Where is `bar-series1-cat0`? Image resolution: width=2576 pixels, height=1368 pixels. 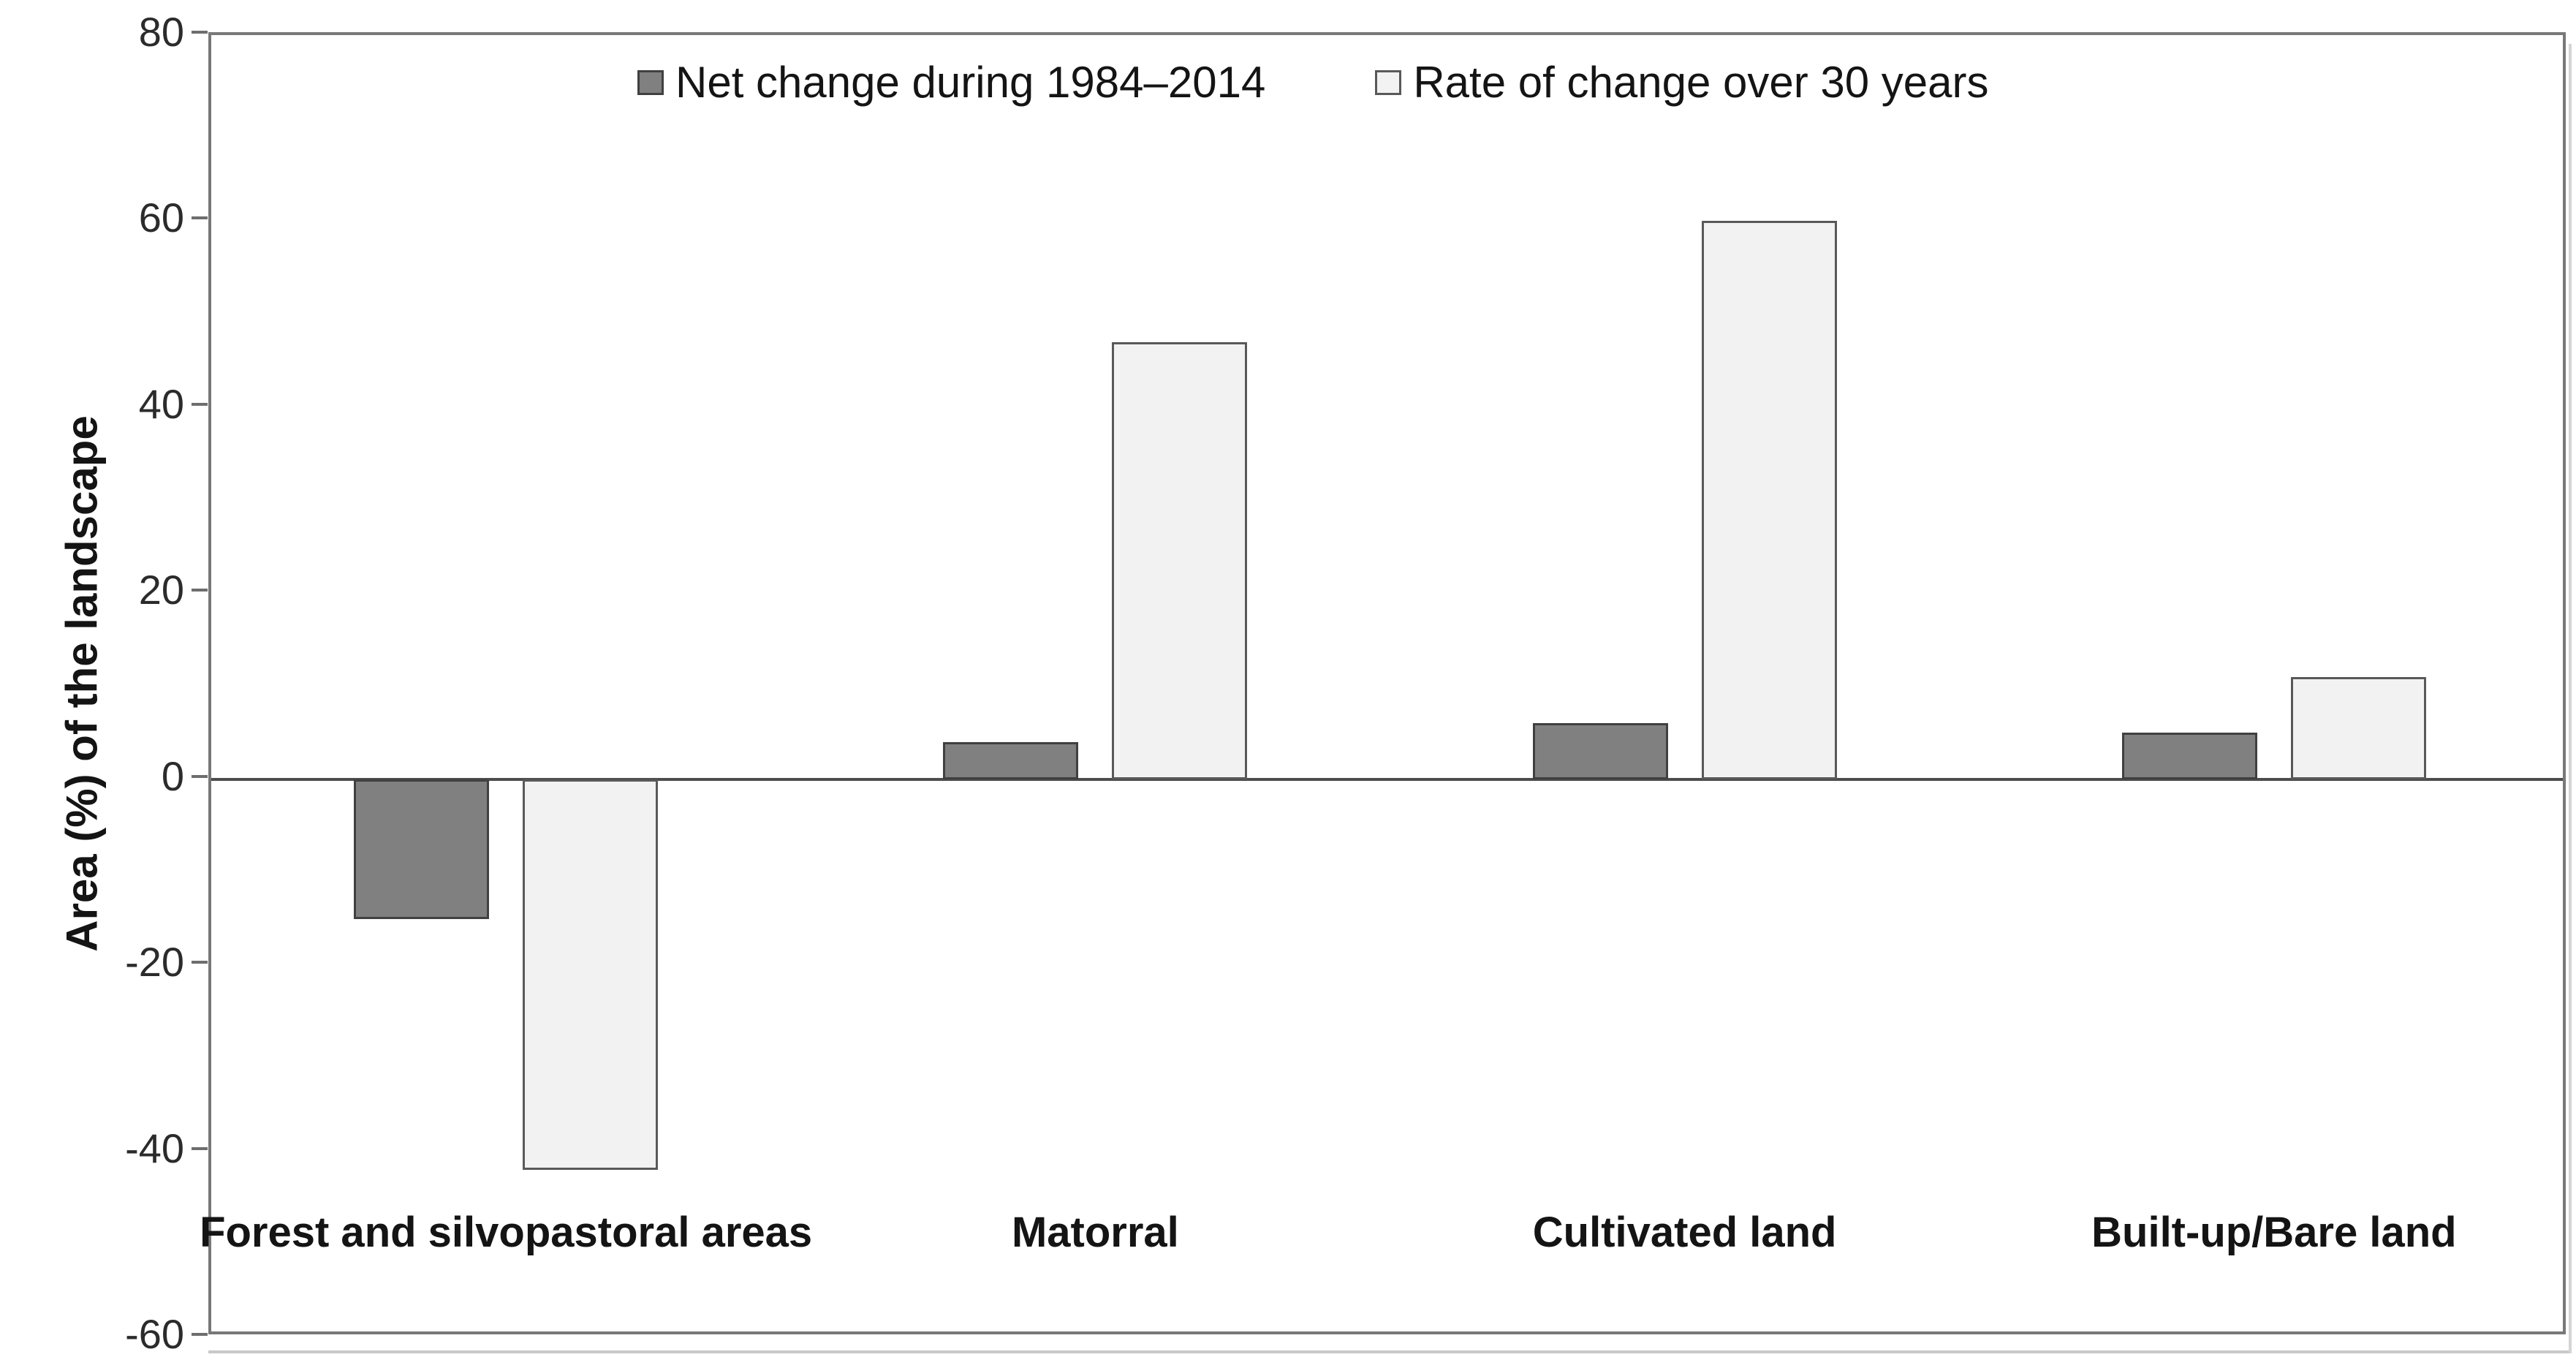 bar-series1-cat0 is located at coordinates (591, 974).